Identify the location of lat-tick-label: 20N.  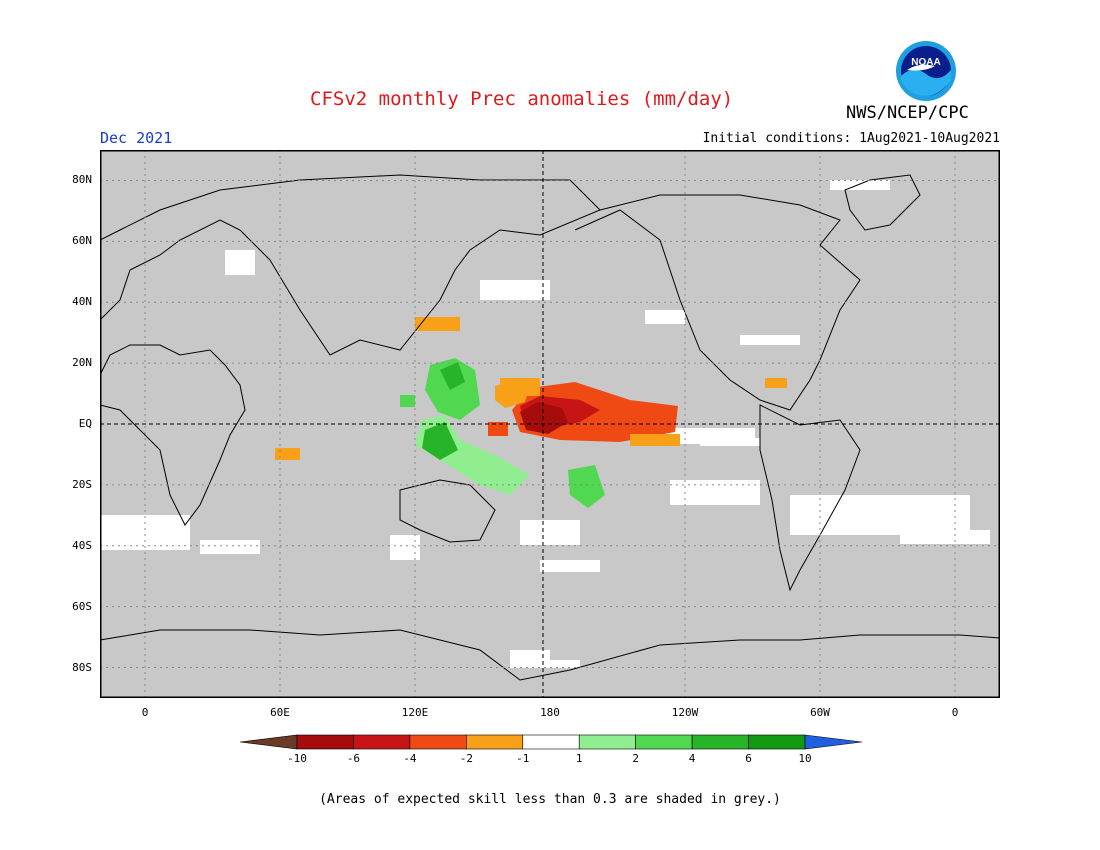
(82, 363).